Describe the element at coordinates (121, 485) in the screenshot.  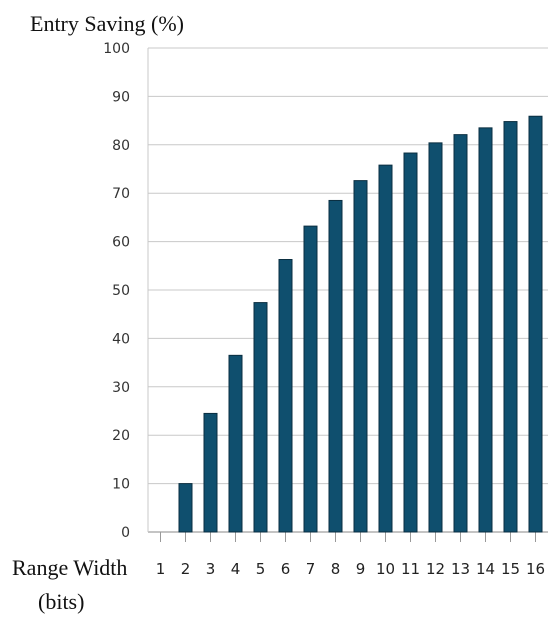
I see `y-tick-label: 10` at that location.